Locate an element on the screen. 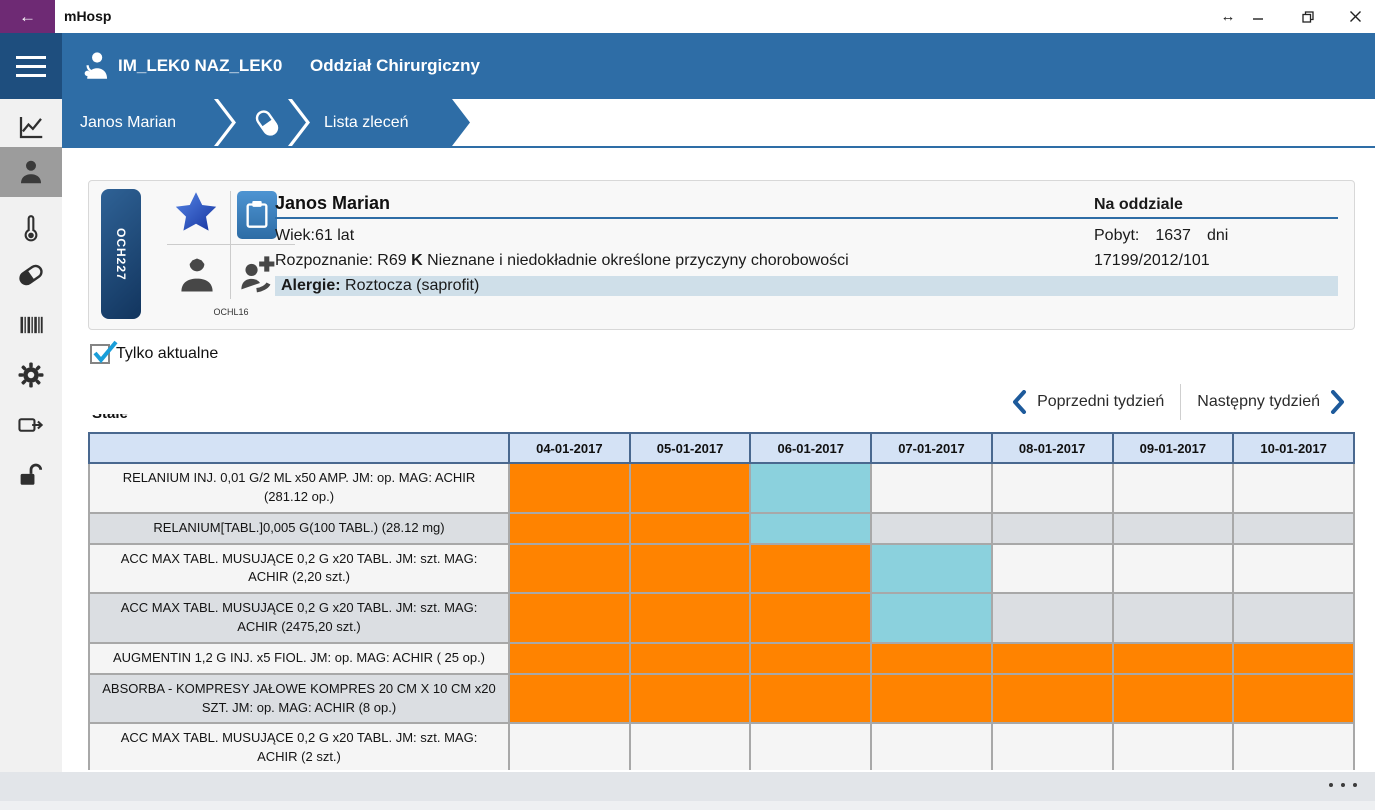 The image size is (1375, 810). sidebar-item-barcode is located at coordinates (31, 325).